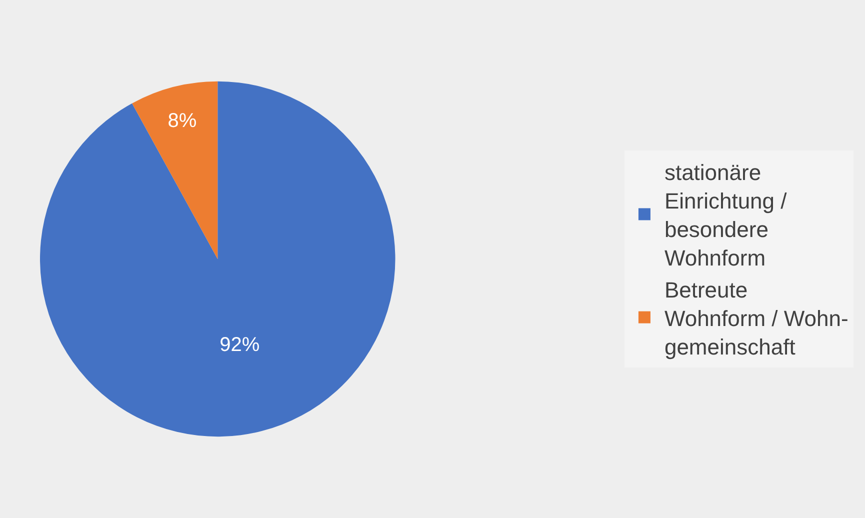 The width and height of the screenshot is (865, 518). I want to click on data-label: 92%, so click(240, 345).